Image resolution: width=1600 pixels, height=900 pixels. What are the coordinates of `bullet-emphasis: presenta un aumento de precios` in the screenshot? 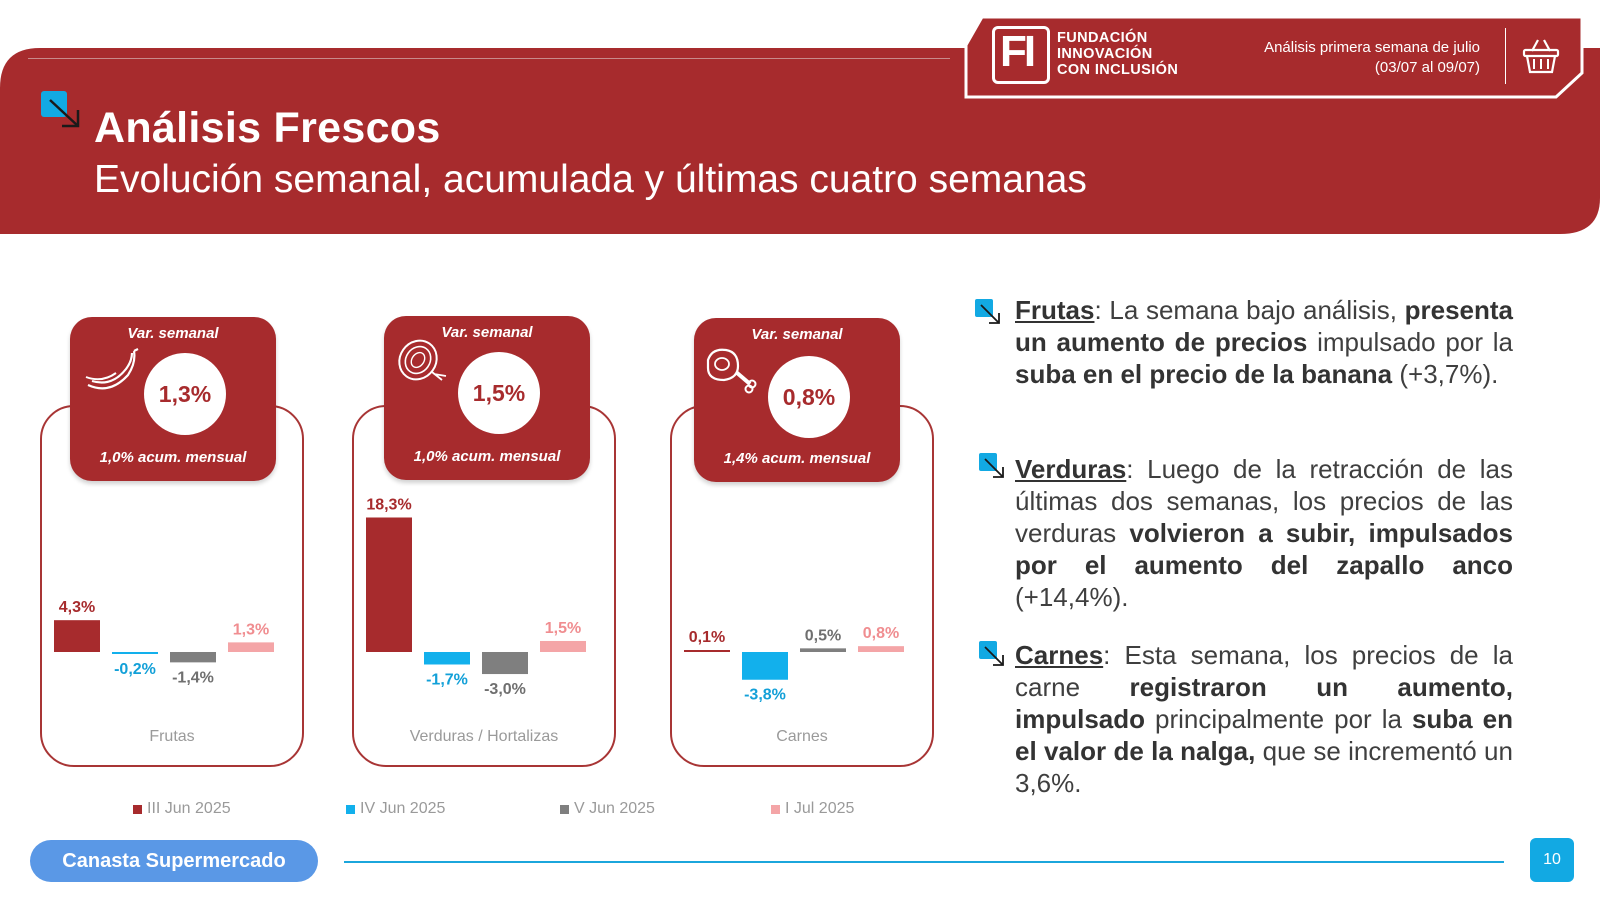 It's located at (1264, 326).